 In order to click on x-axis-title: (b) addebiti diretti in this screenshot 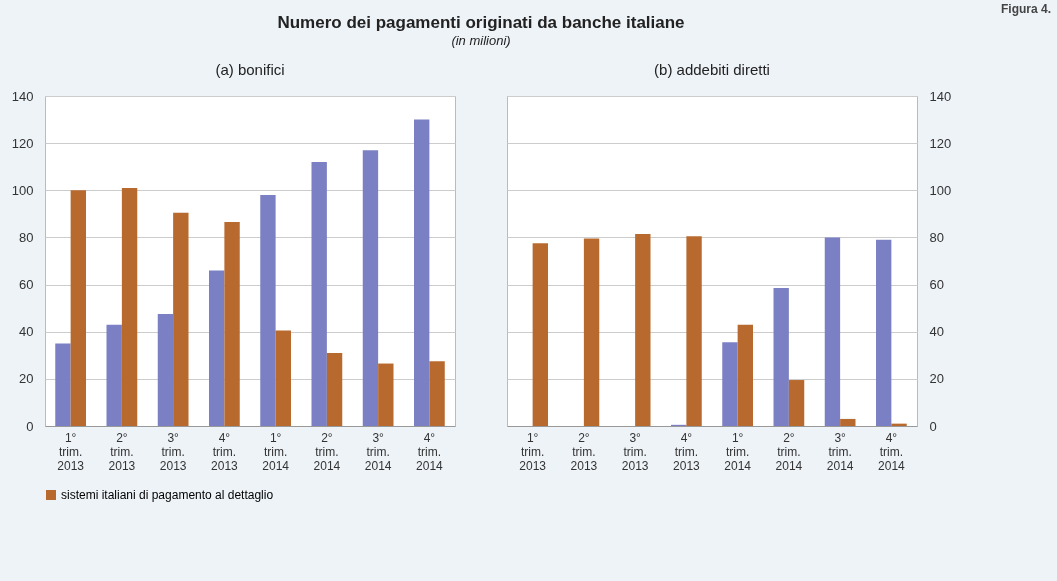, I will do `click(712, 69)`.